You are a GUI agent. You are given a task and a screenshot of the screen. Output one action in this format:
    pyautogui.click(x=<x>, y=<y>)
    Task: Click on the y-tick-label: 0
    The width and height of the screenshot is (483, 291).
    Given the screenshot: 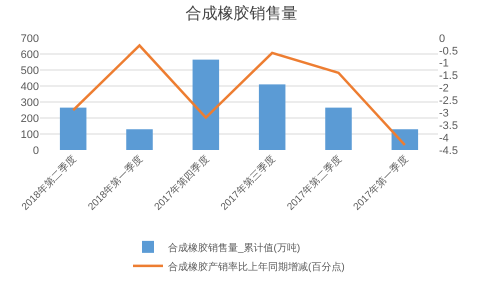 What is the action you would take?
    pyautogui.click(x=35, y=150)
    